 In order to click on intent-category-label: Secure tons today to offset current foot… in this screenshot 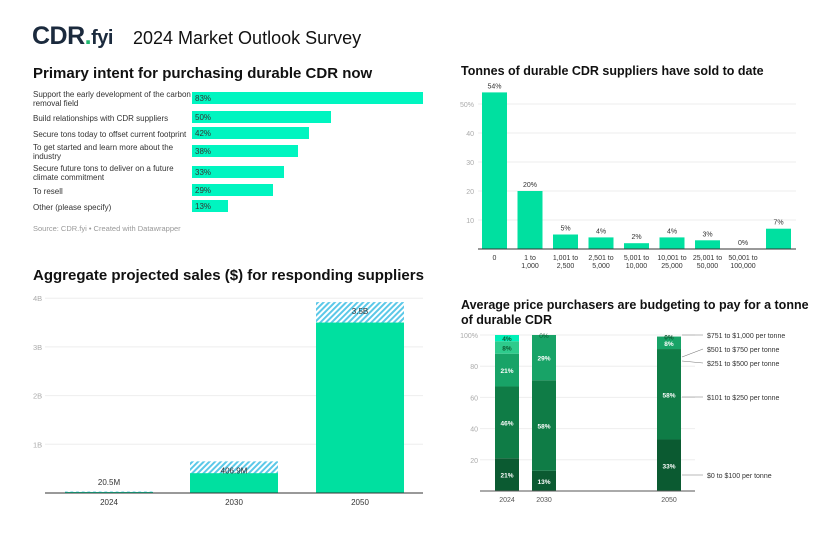, I will do `click(110, 134)`.